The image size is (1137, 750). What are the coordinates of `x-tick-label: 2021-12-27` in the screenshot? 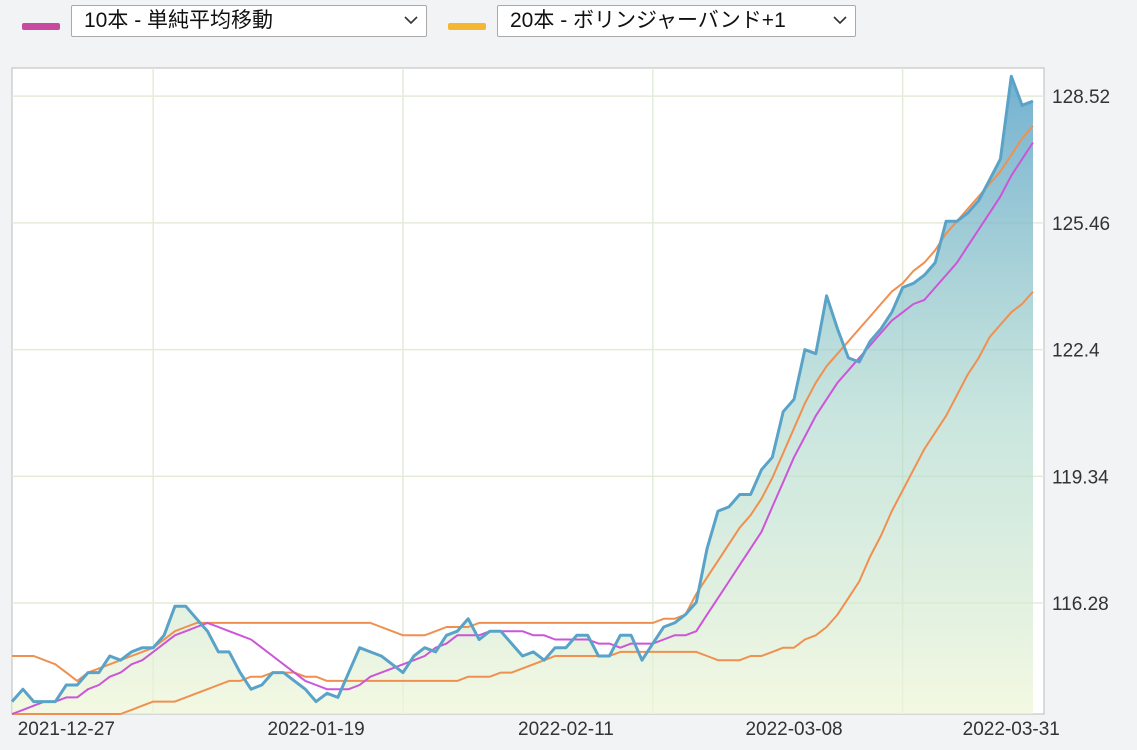 It's located at (66, 729).